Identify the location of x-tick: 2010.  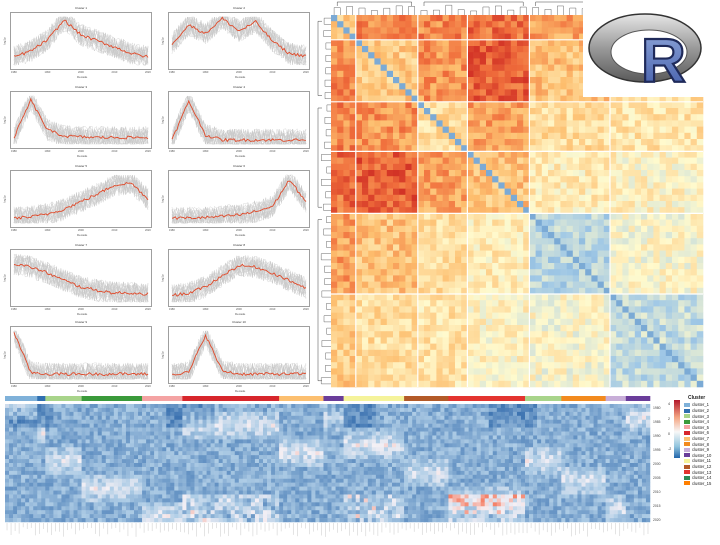
(115, 230).